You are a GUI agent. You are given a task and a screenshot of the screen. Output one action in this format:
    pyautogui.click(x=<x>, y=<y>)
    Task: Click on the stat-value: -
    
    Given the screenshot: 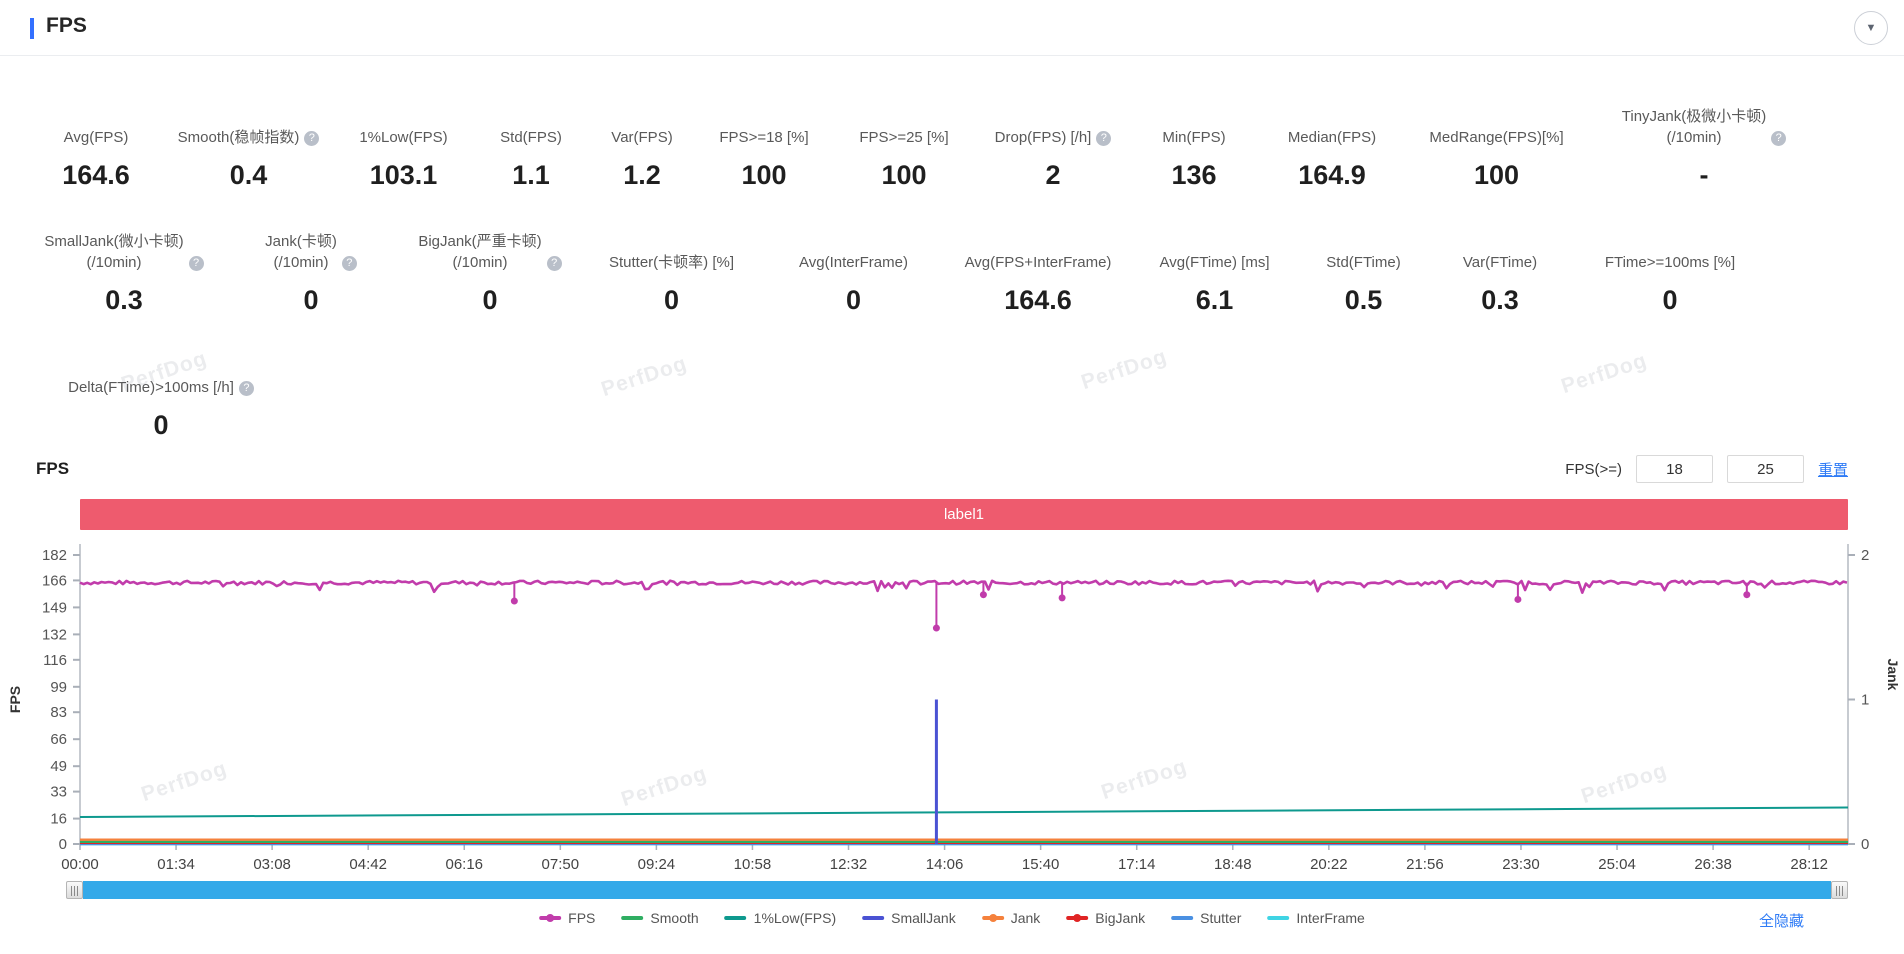 What is the action you would take?
    pyautogui.click(x=1704, y=175)
    